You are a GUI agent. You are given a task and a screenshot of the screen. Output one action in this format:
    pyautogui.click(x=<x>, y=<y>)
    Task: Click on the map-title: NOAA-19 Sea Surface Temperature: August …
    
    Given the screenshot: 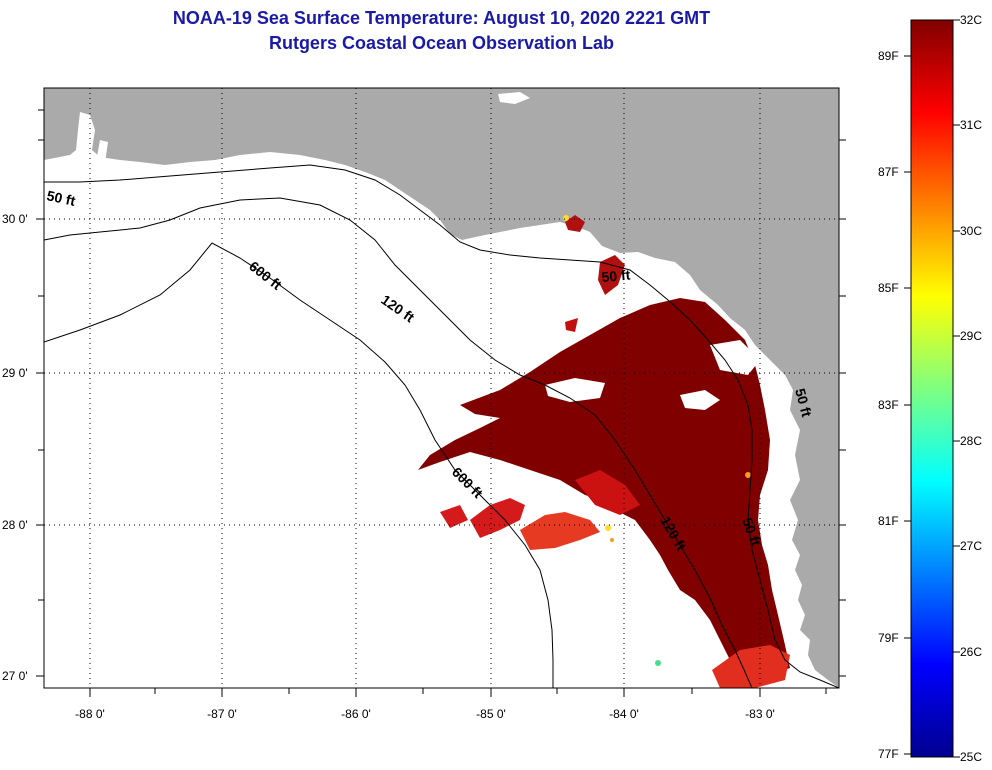 What is the action you would take?
    pyautogui.click(x=441, y=18)
    